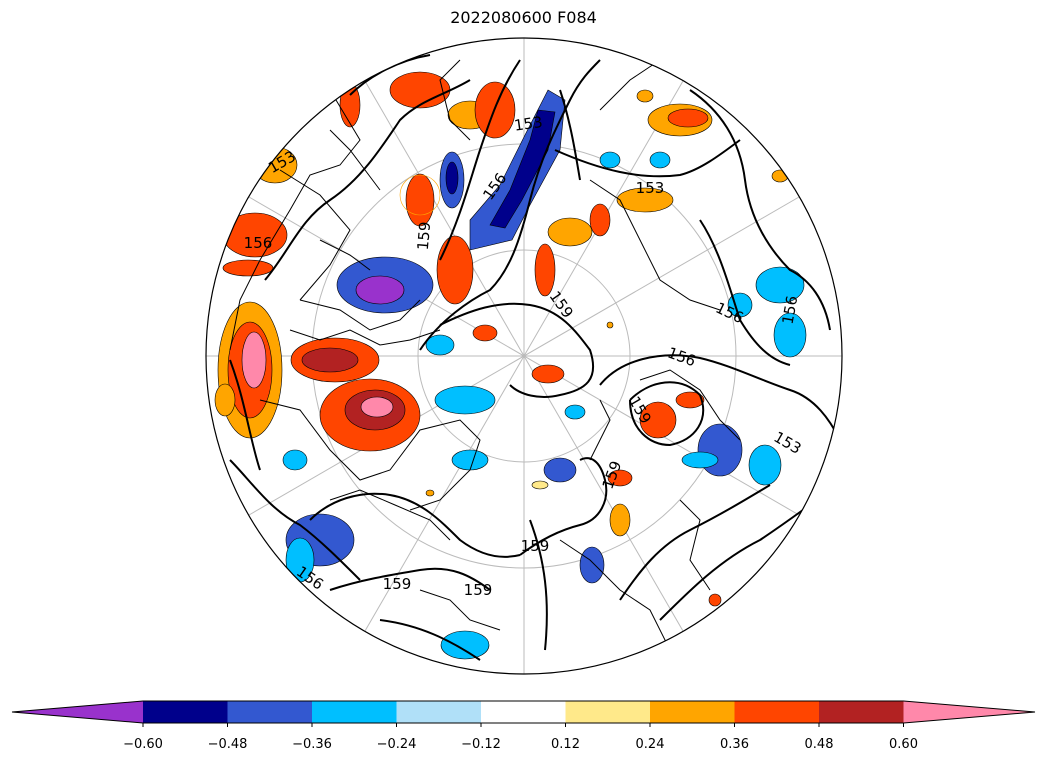 This screenshot has height=763, width=1047. Describe the element at coordinates (819, 744) in the screenshot. I see `colorbar-tick-label: 0.48` at that location.